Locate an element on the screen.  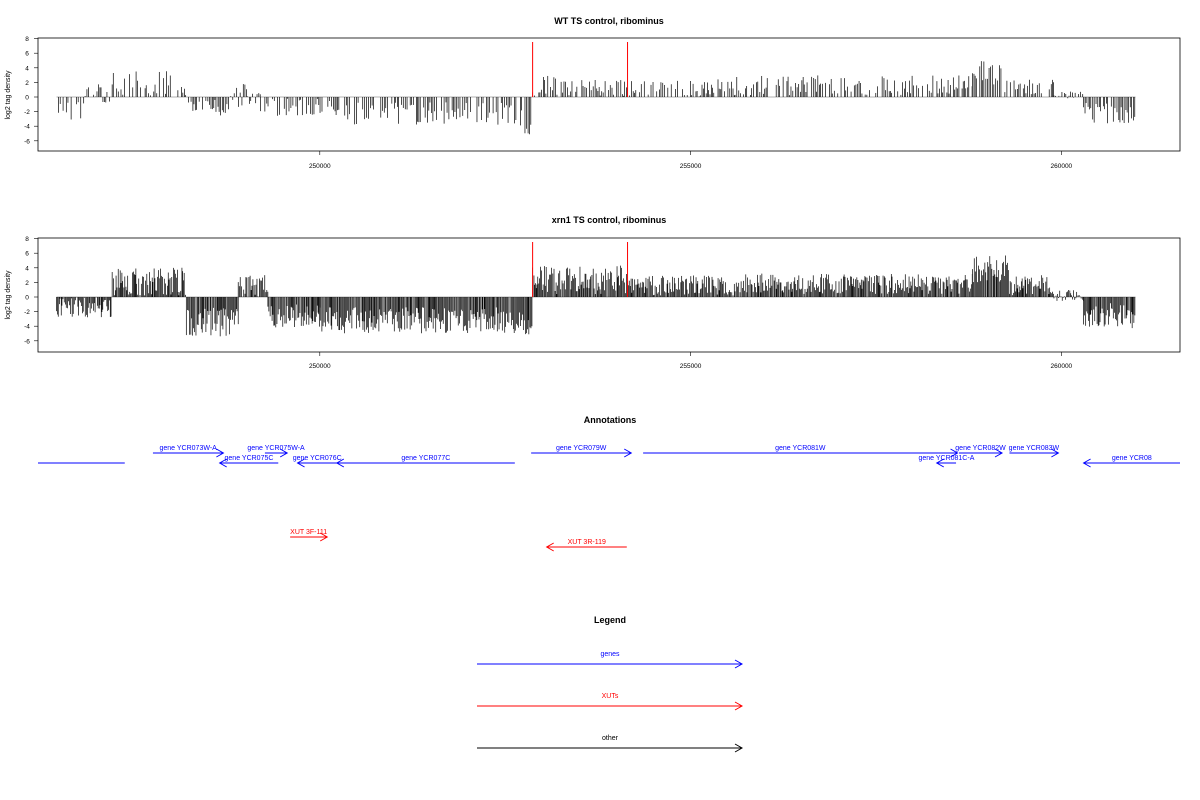
legend-items: genes XUTs other is located at coordinates (610, 702).